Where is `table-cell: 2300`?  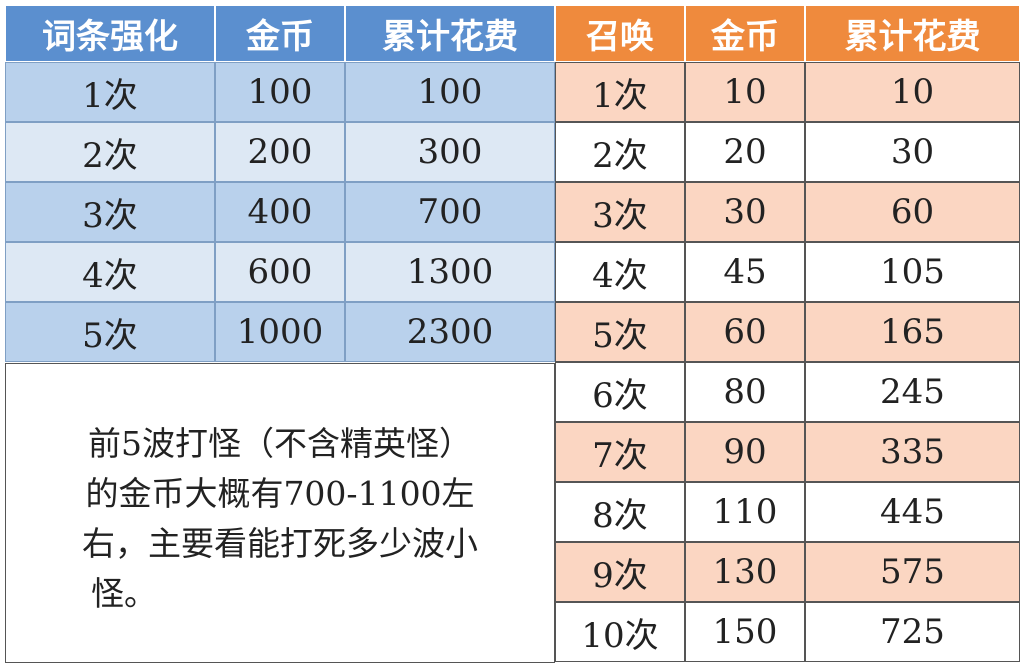 table-cell: 2300 is located at coordinates (450, 332).